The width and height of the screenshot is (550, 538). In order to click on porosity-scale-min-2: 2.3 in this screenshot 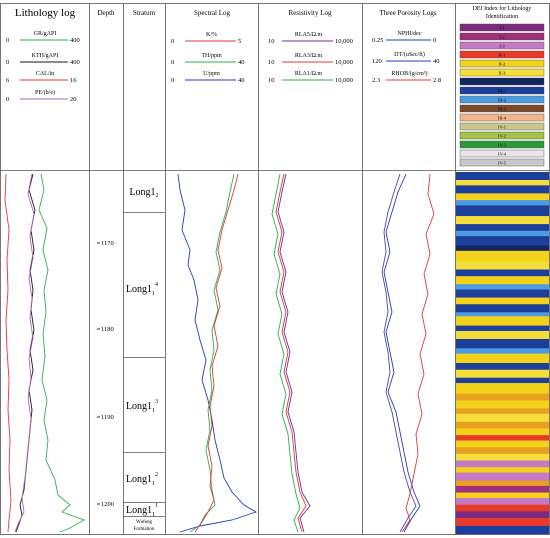, I will do `click(376, 80)`.